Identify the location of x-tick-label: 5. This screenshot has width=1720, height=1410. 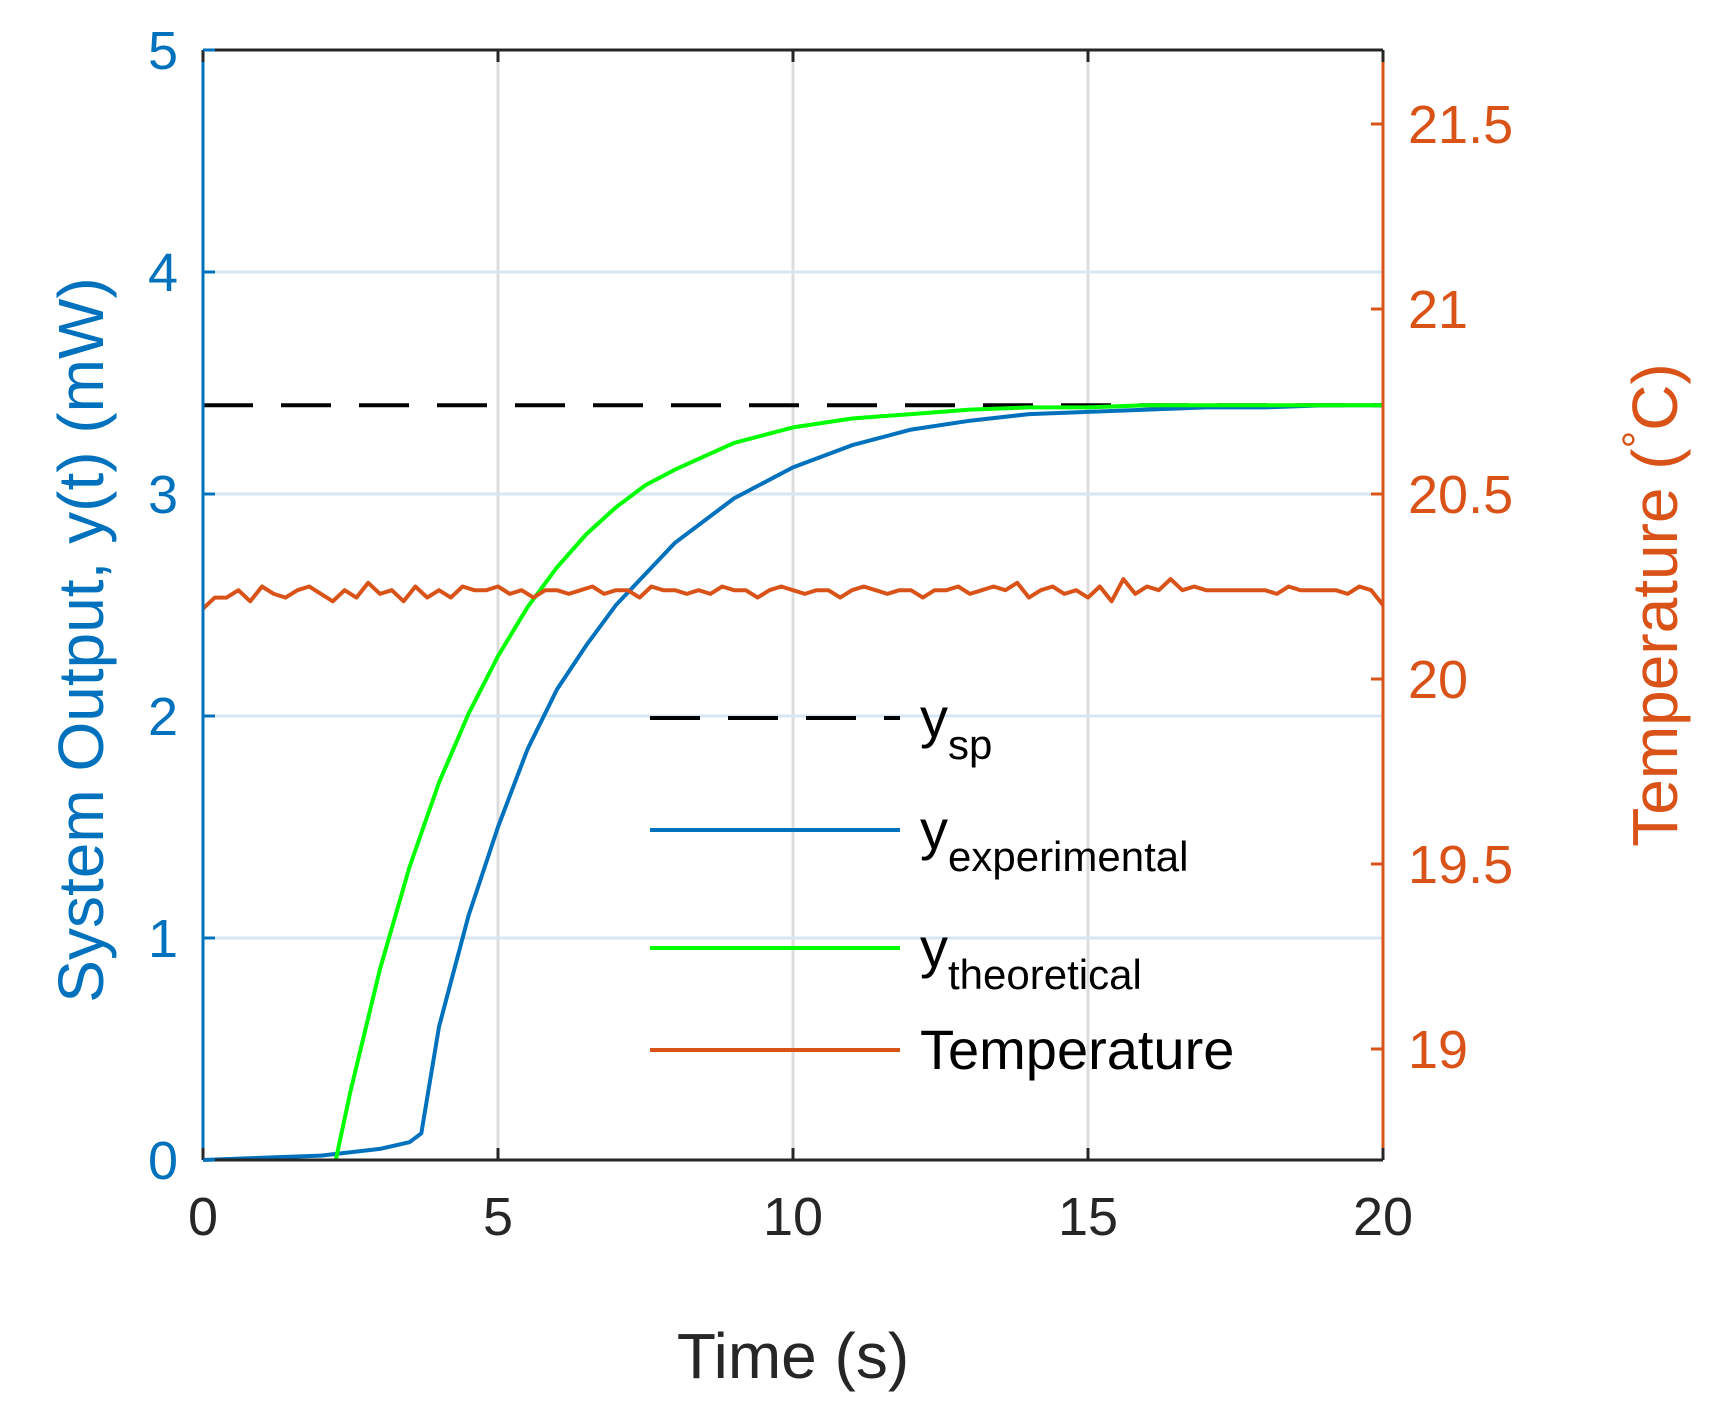
(498, 1217).